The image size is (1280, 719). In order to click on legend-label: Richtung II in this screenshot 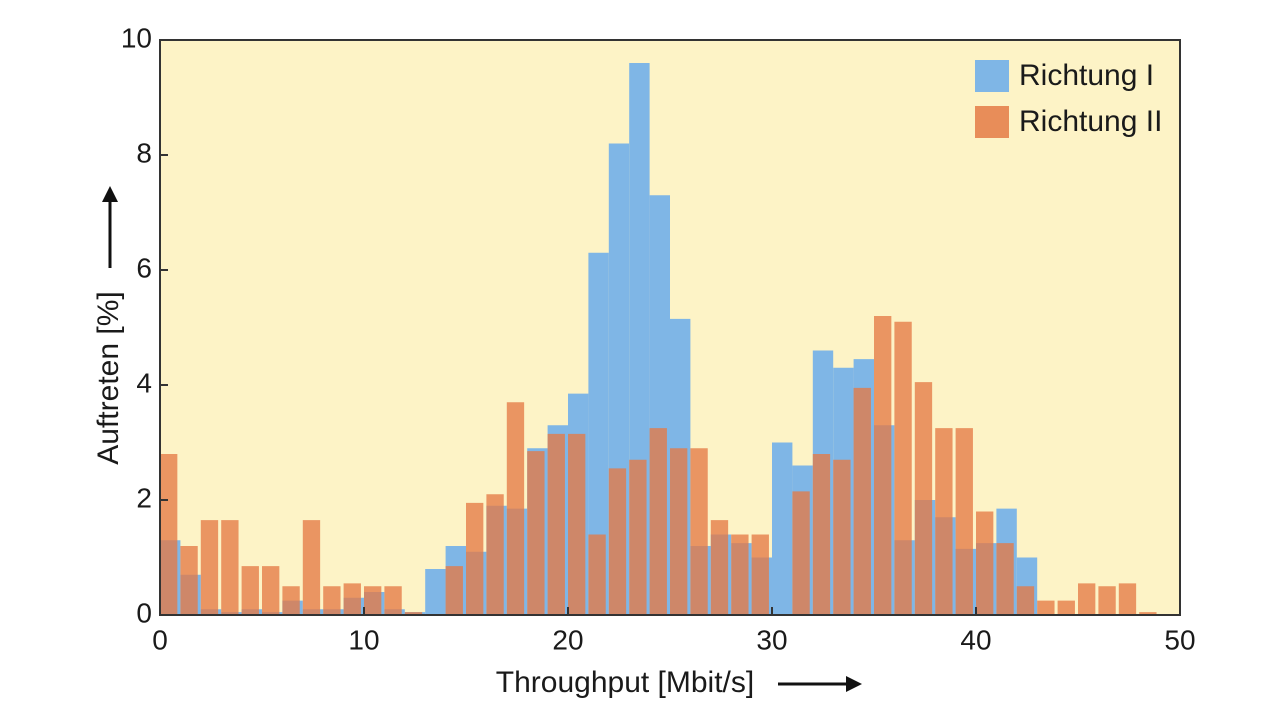, I will do `click(1090, 121)`.